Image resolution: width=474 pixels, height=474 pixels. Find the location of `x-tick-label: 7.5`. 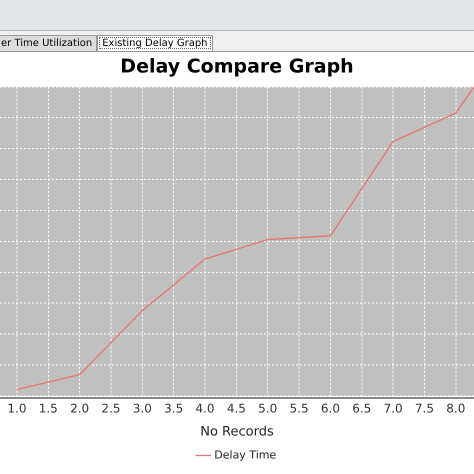

x-tick-label: 7.5 is located at coordinates (424, 408).